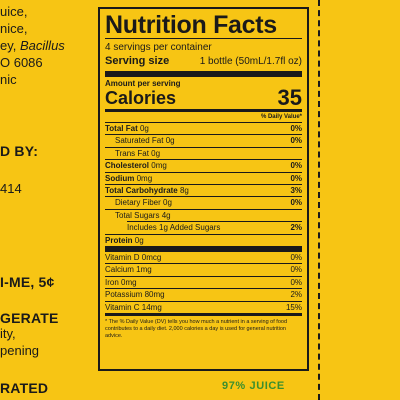  Describe the element at coordinates (203, 97) in the screenshot. I see `calories-row: Calories 35` at that location.